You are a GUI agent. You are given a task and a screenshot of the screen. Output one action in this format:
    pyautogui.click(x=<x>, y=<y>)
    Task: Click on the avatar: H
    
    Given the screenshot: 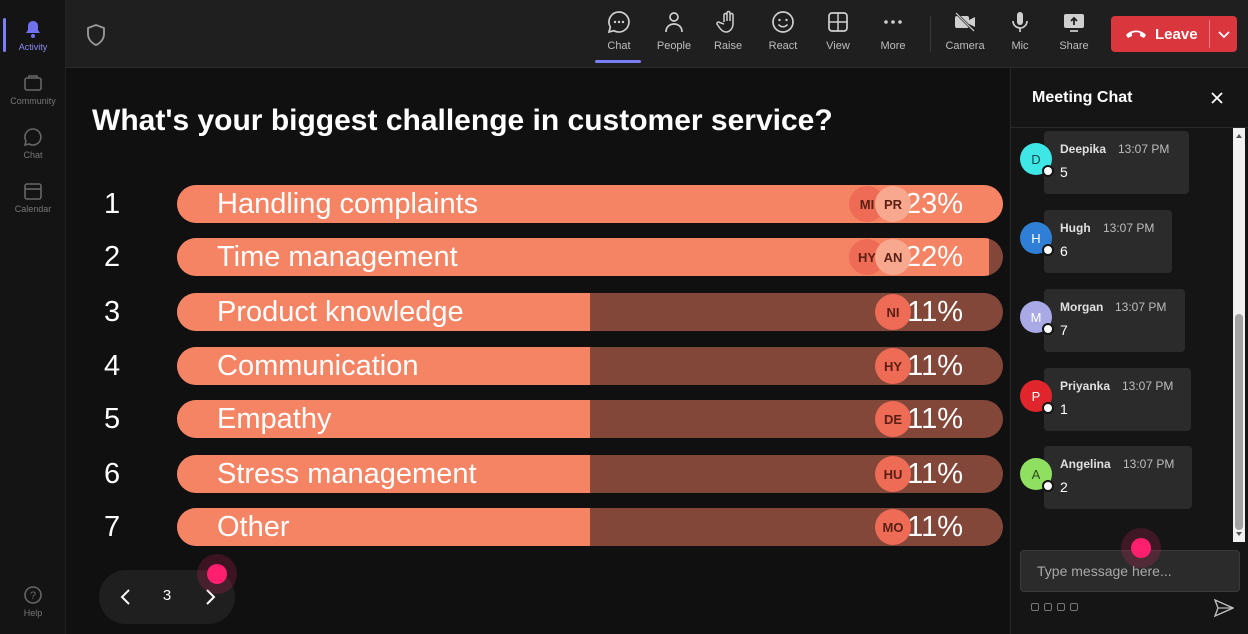 What is the action you would take?
    pyautogui.click(x=1037, y=239)
    